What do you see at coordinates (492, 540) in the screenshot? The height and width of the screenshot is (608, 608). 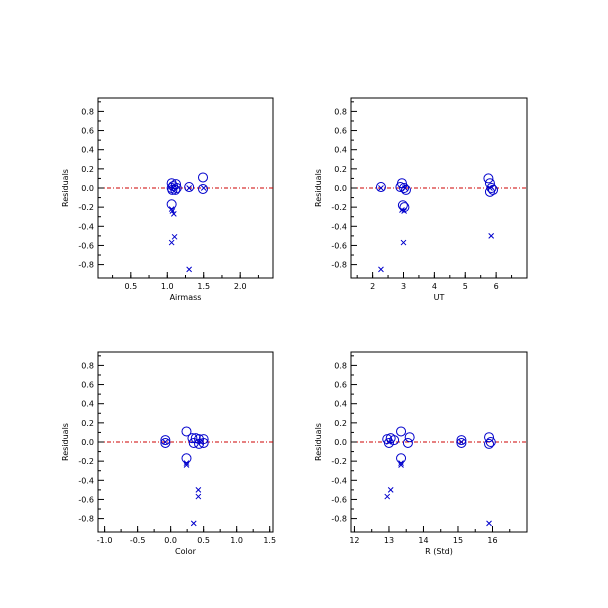 I see `x-tick-label: 16` at bounding box center [492, 540].